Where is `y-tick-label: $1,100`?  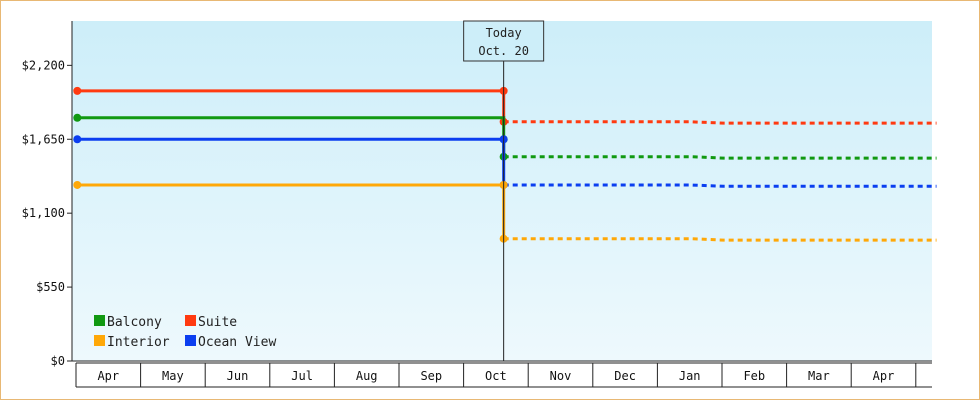
y-tick-label: $1,100 is located at coordinates (43, 213).